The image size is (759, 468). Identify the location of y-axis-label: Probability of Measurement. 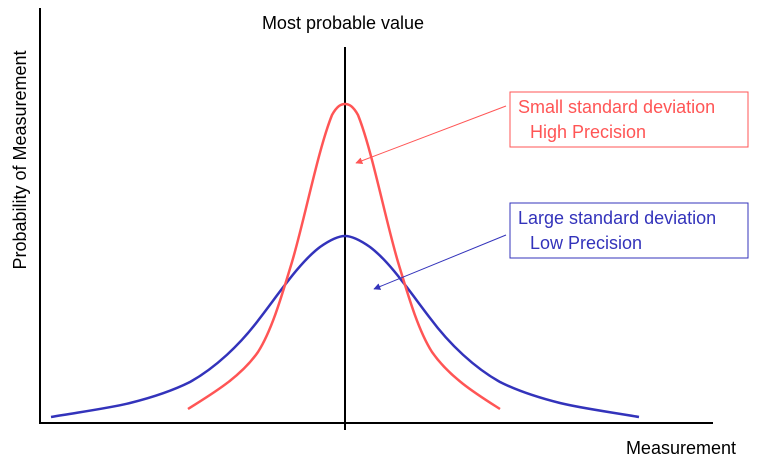
(20, 159).